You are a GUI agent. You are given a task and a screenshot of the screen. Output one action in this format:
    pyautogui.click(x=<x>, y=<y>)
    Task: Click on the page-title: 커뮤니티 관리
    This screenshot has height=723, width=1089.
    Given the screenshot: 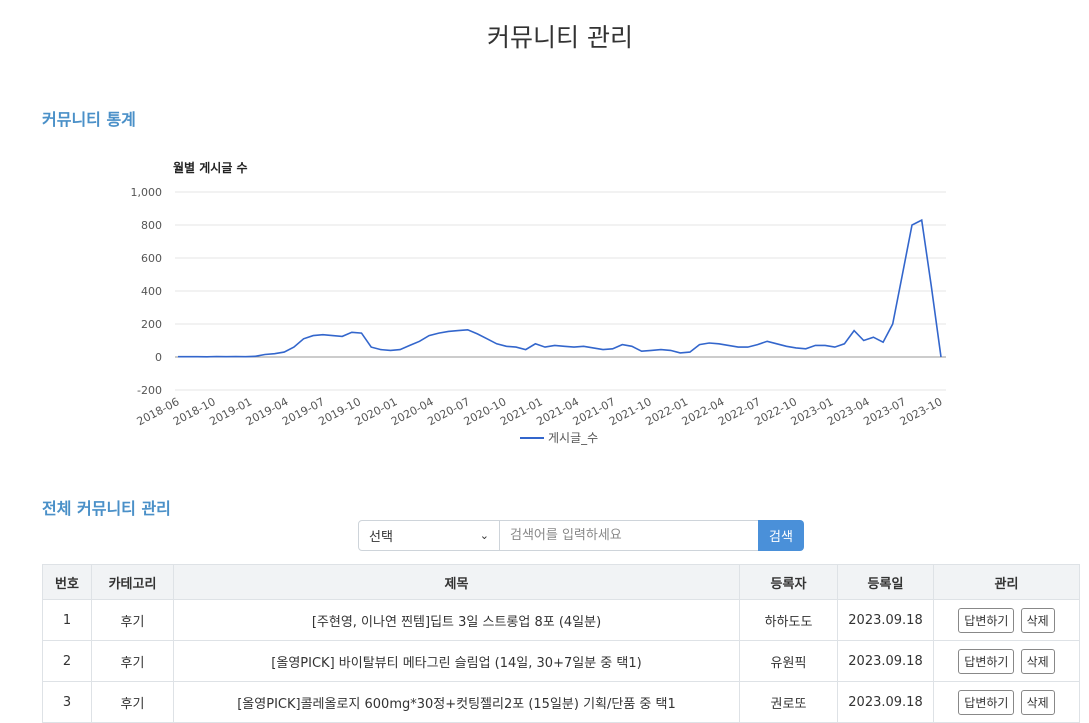 What is the action you would take?
    pyautogui.click(x=560, y=37)
    